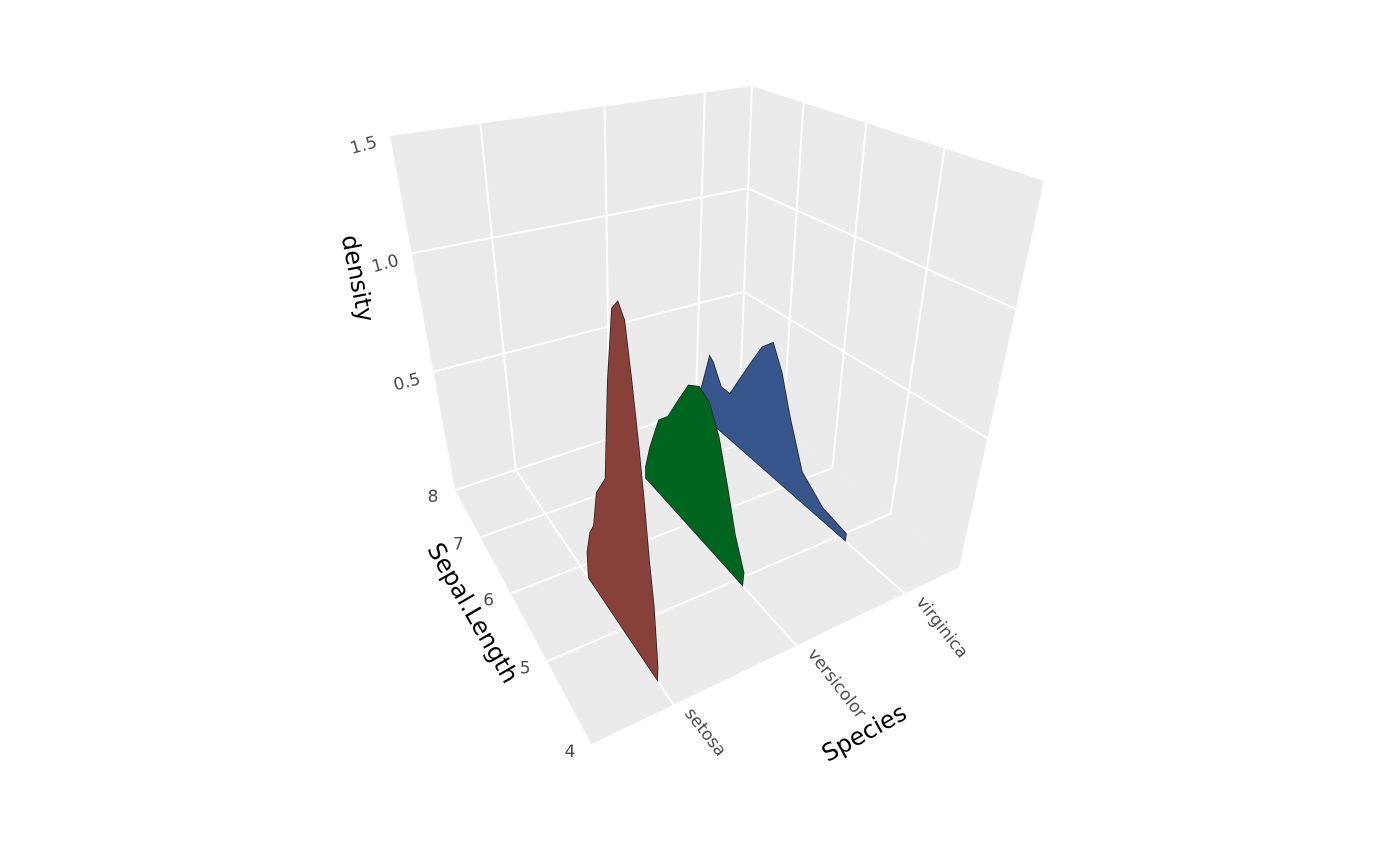 This screenshot has height=866, width=1400. Describe the element at coordinates (488, 601) in the screenshot. I see `y-tick-label: 6` at that location.